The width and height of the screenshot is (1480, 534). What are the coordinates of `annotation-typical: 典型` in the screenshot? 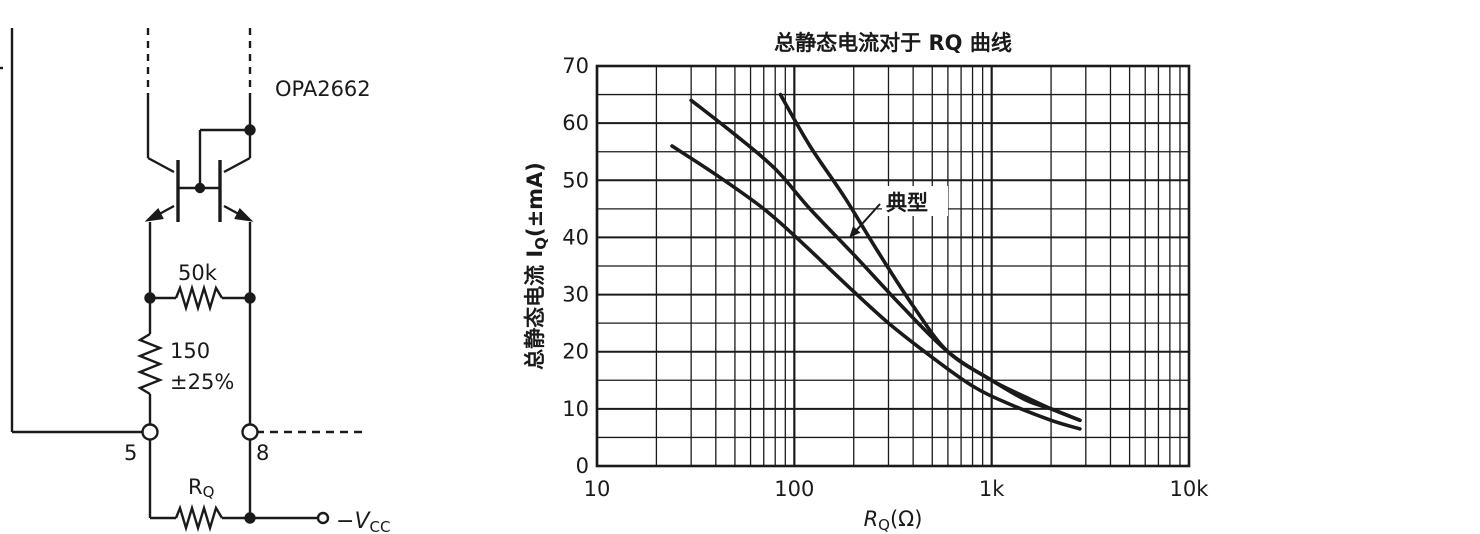 It's located at (907, 203).